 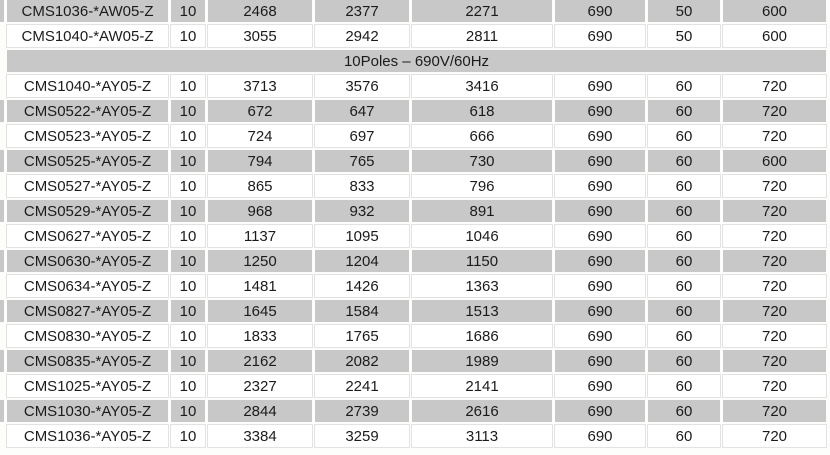 What do you see at coordinates (260, 361) in the screenshot?
I see `cell-value: 2162` at bounding box center [260, 361].